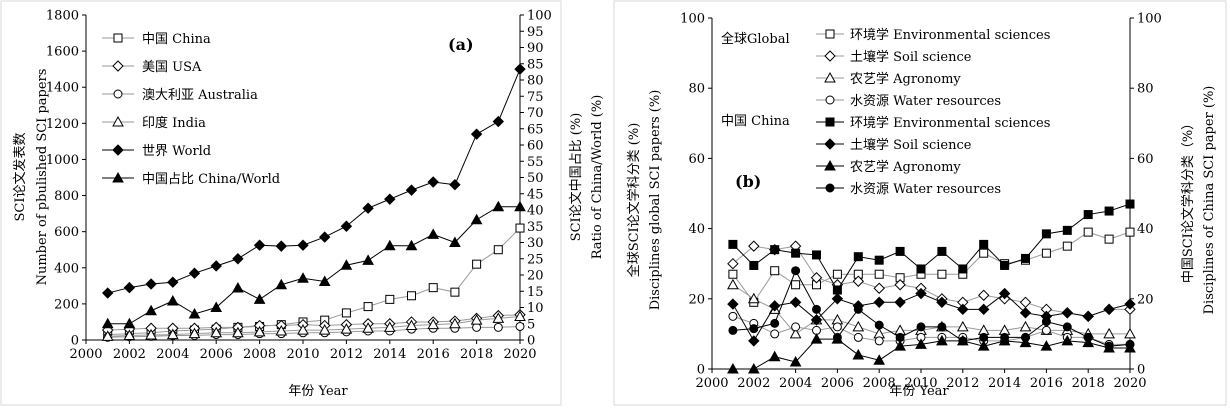 The width and height of the screenshot is (1230, 412). I want to click on chart-a-ylabel-zh: SCI论文发表数, so click(20, 177).